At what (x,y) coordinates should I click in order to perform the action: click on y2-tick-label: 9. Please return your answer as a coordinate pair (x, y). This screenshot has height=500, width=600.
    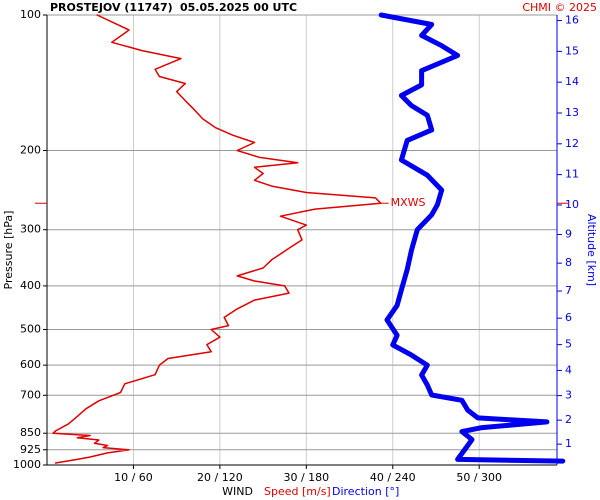
    Looking at the image, I should click on (568, 233).